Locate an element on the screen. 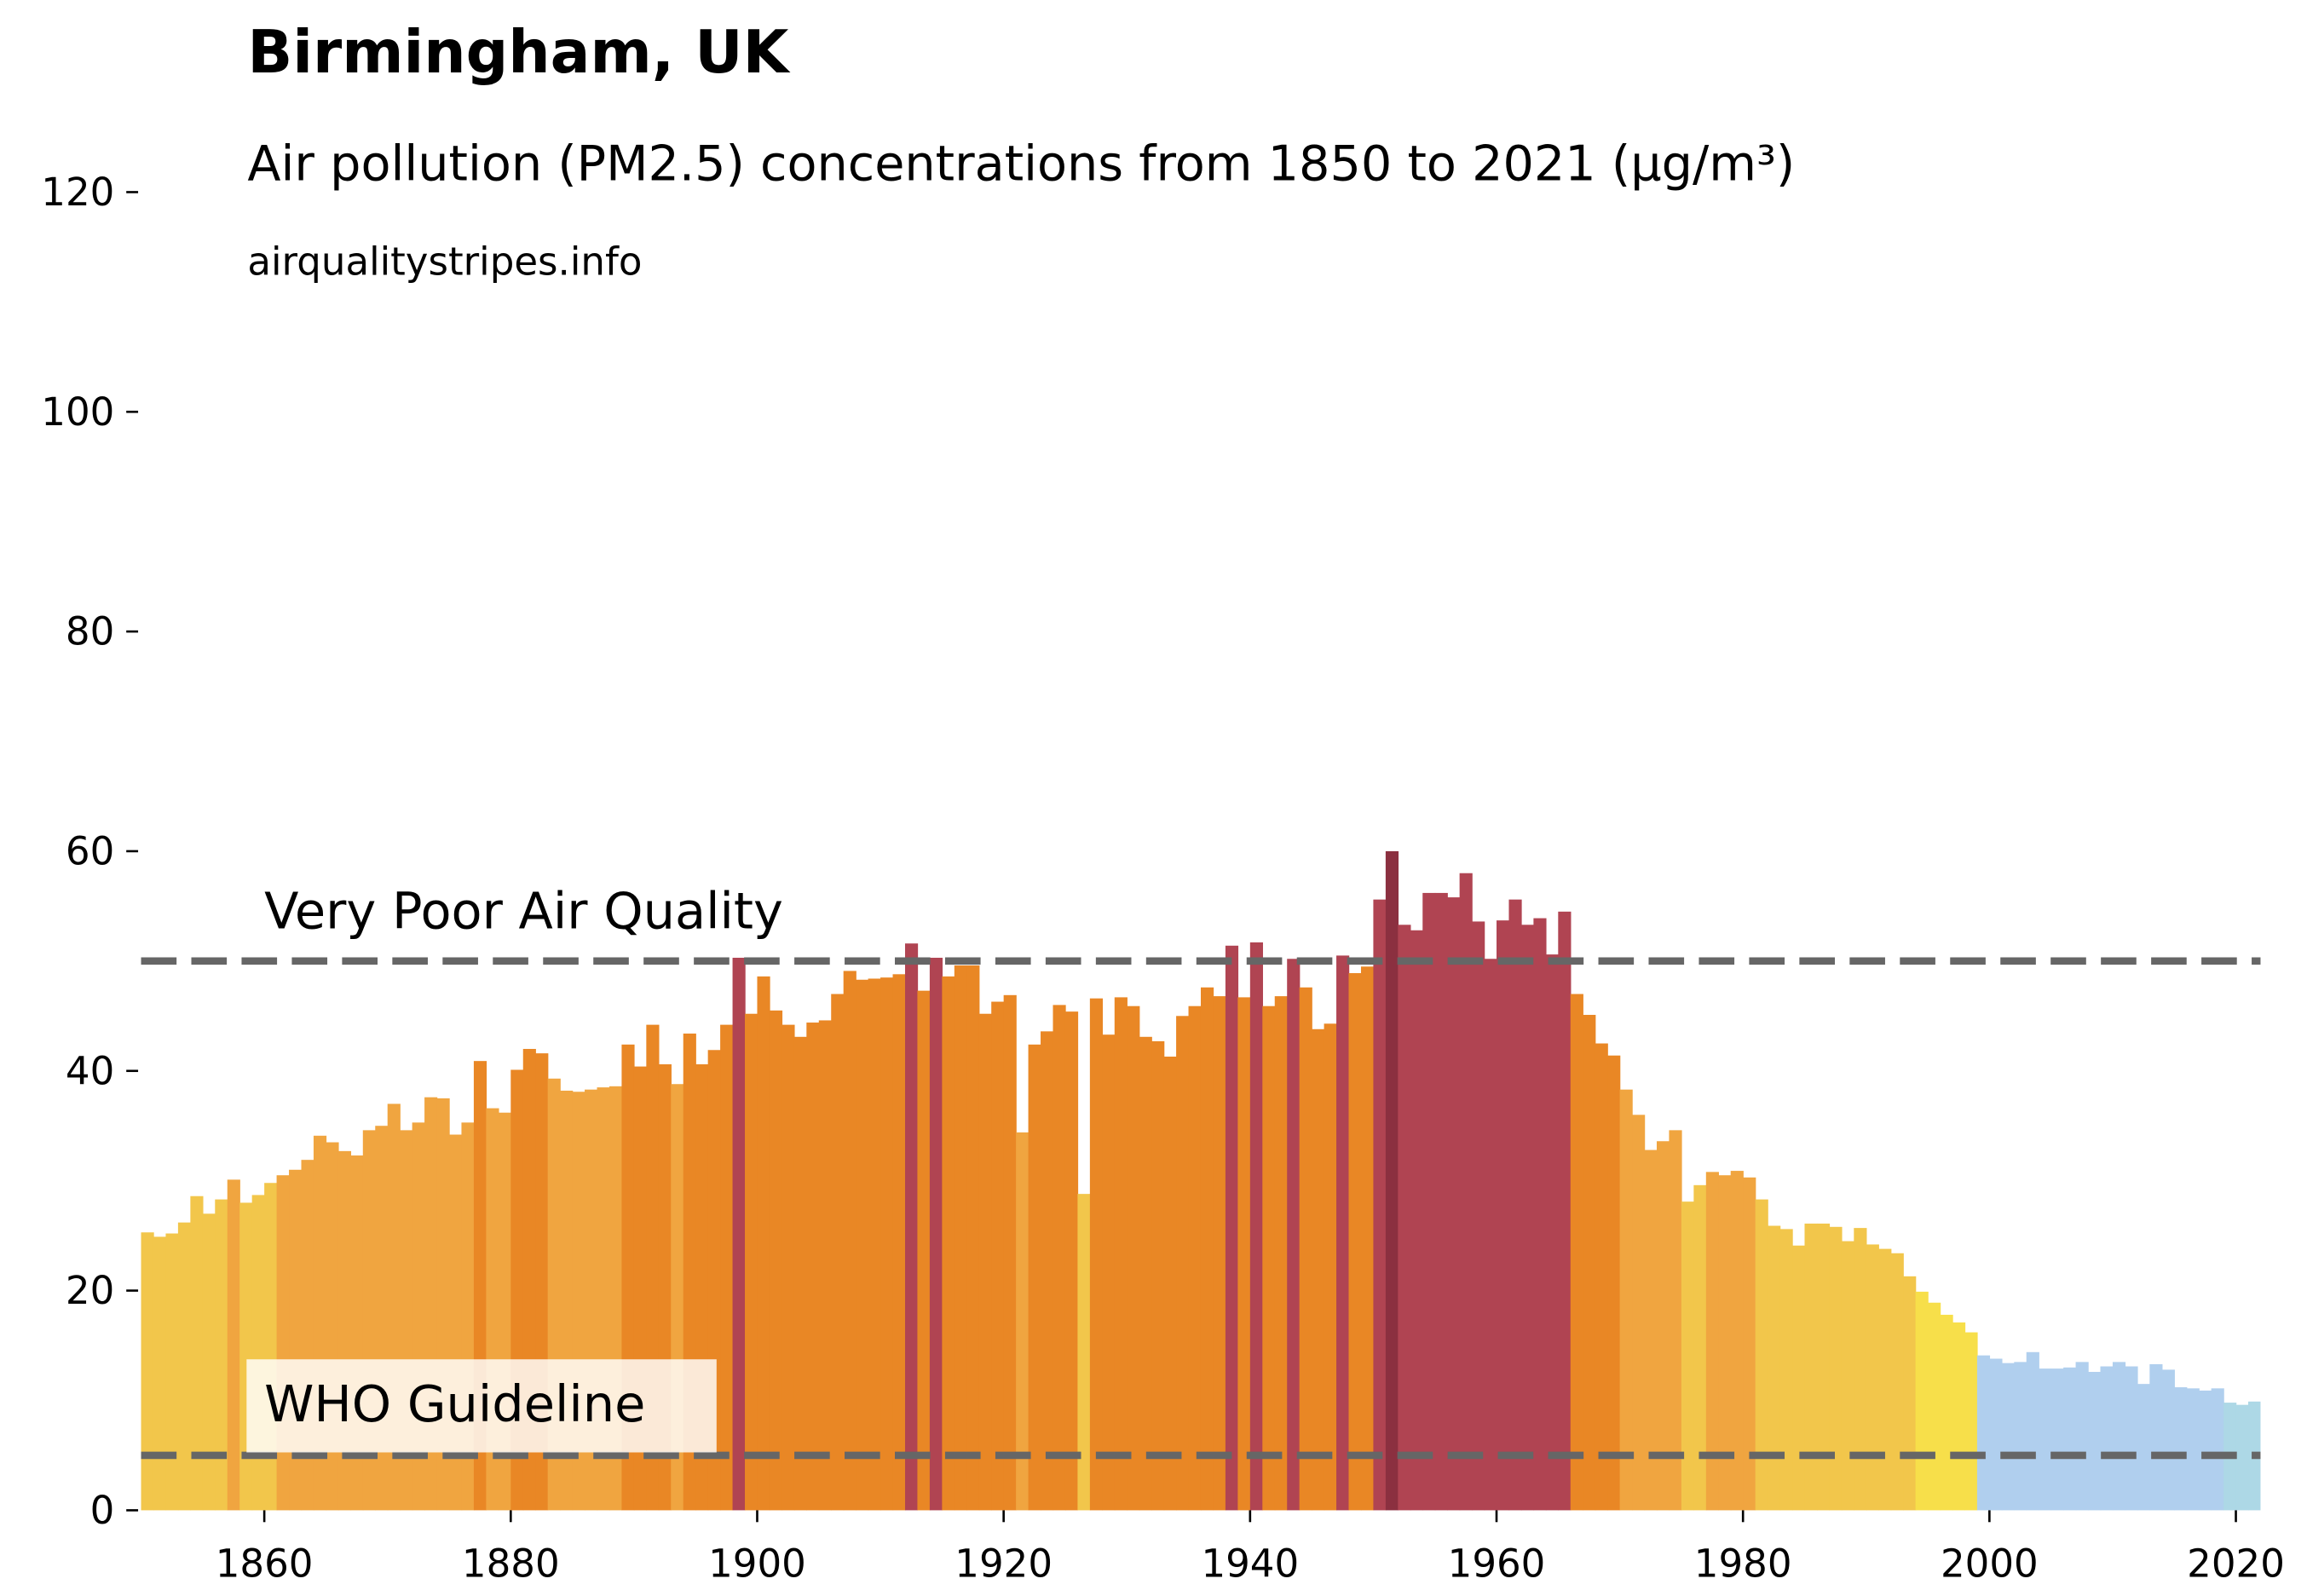 This screenshot has width=2307, height=1596. reference-label-bg is located at coordinates (481, 1406).